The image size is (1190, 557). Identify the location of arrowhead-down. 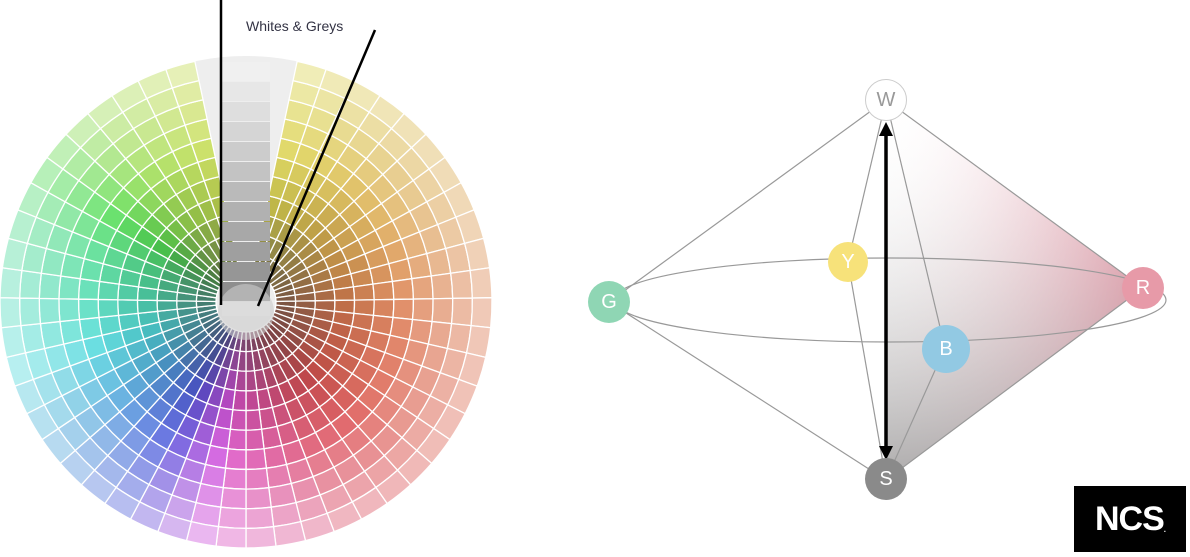
(886, 453).